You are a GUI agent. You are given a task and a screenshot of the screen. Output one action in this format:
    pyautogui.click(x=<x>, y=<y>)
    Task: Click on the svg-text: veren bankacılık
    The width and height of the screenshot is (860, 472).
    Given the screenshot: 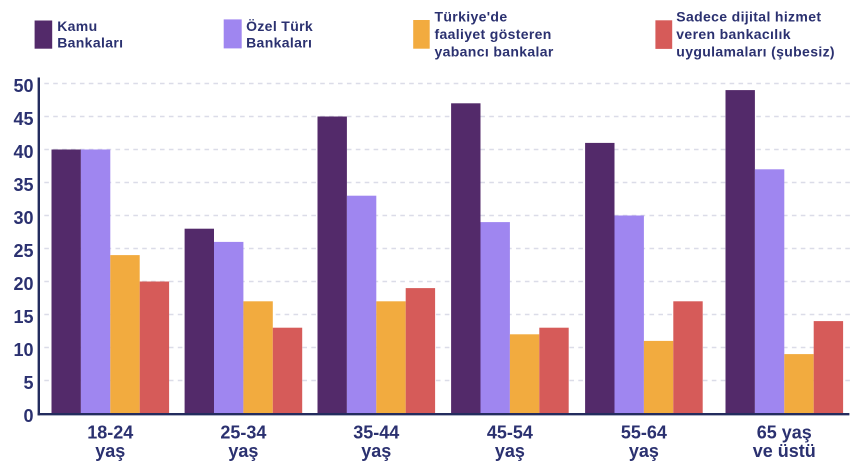 What is the action you would take?
    pyautogui.click(x=733, y=34)
    